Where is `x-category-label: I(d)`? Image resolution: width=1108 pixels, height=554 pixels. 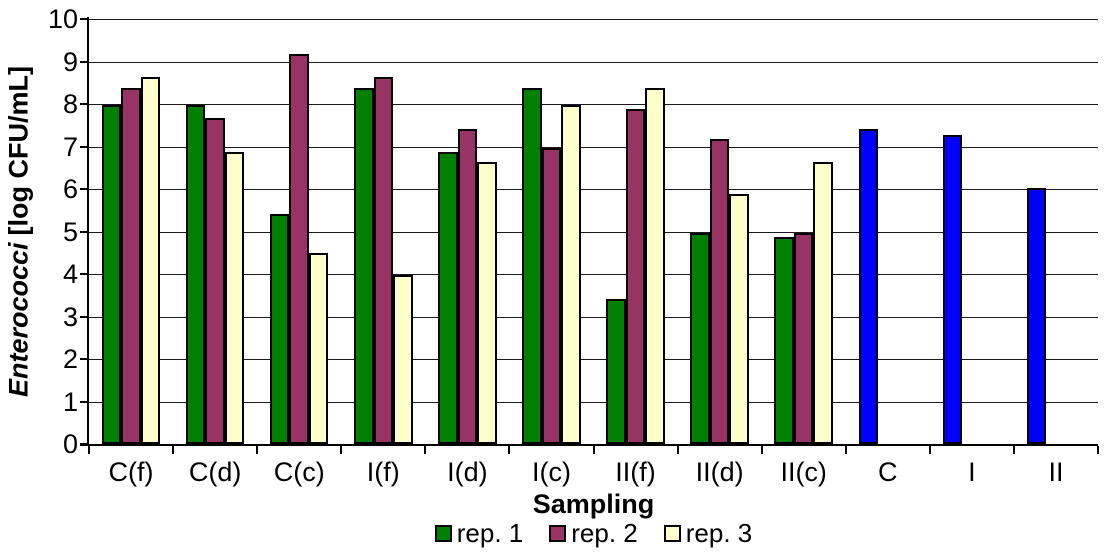 x-category-label: I(d) is located at coordinates (467, 472).